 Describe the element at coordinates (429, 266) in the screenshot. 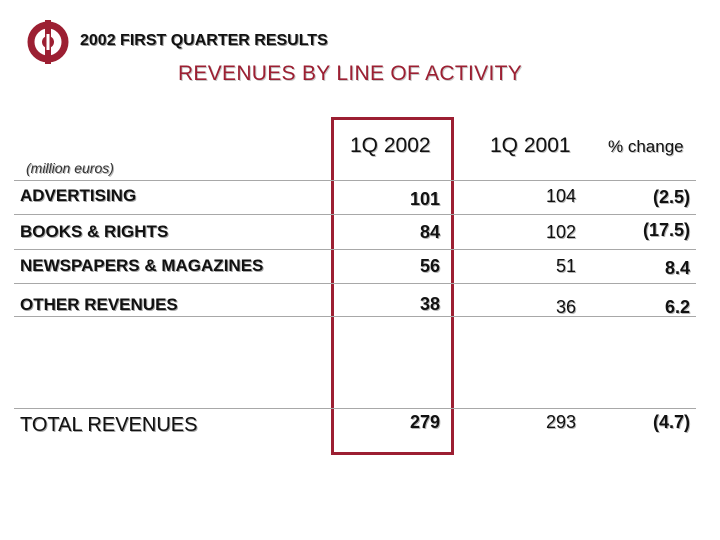

I see `value-1q-2002: 56` at that location.